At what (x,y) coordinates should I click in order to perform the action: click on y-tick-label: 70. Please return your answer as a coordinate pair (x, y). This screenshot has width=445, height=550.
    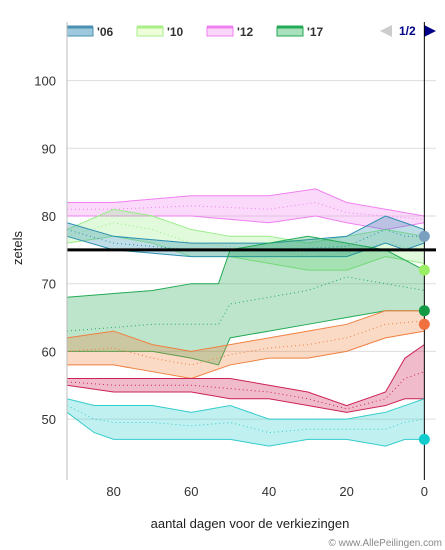
    Looking at the image, I should click on (49, 284).